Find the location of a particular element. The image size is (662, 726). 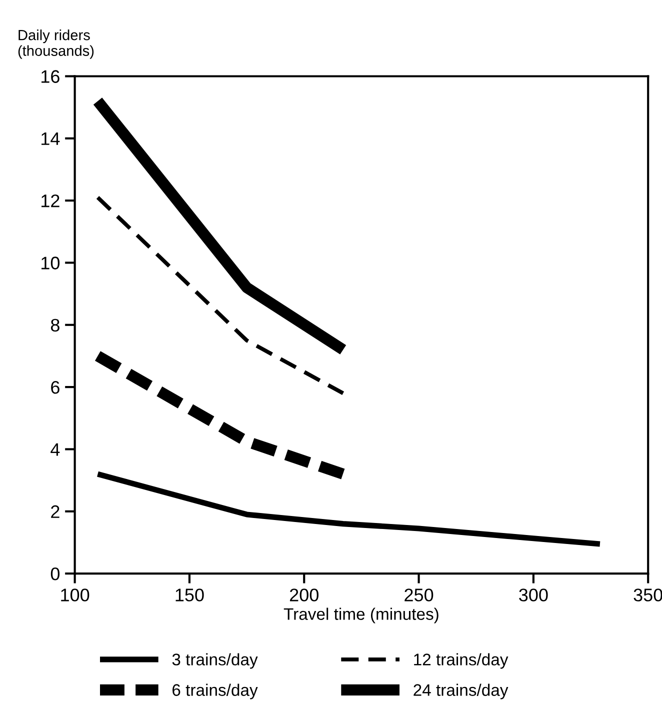

y-tick-label: 8 is located at coordinates (55, 325).